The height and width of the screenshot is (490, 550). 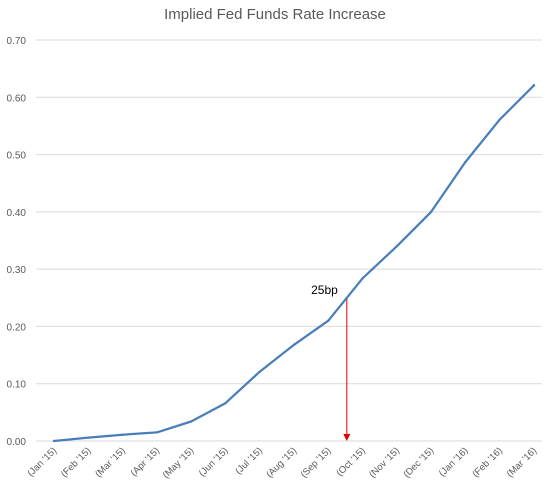 I want to click on x-tick-label: (May '15), so click(x=179, y=463).